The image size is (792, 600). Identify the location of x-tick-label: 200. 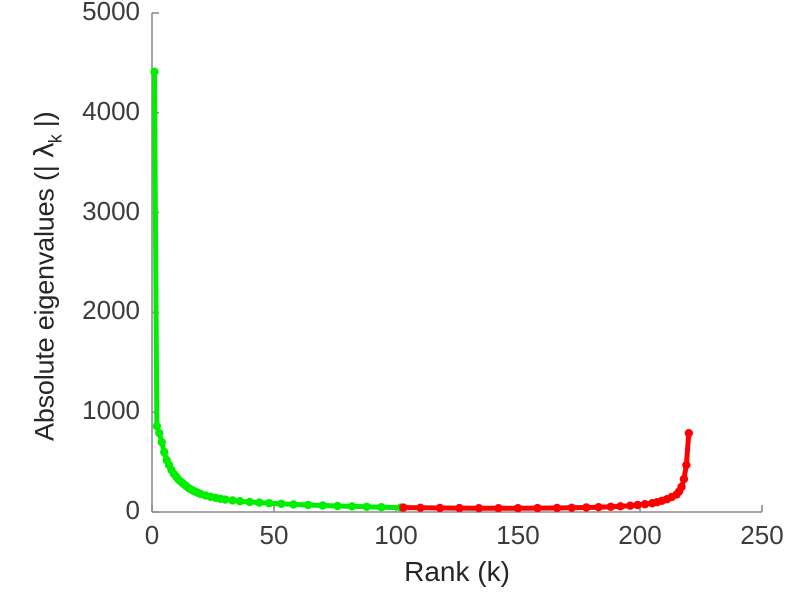
(640, 535).